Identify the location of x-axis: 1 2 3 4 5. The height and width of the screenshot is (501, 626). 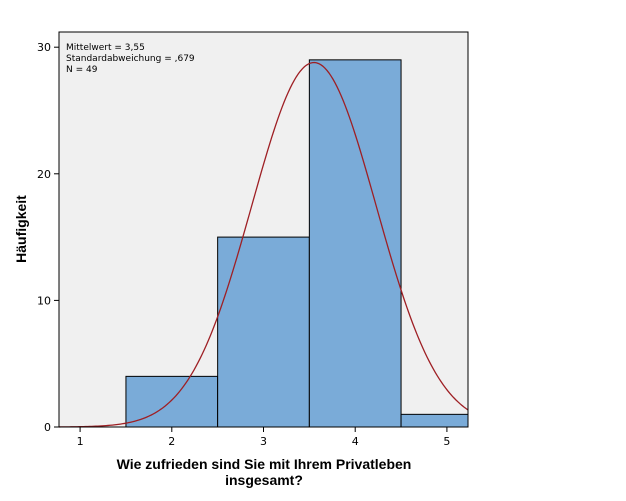
(263, 437).